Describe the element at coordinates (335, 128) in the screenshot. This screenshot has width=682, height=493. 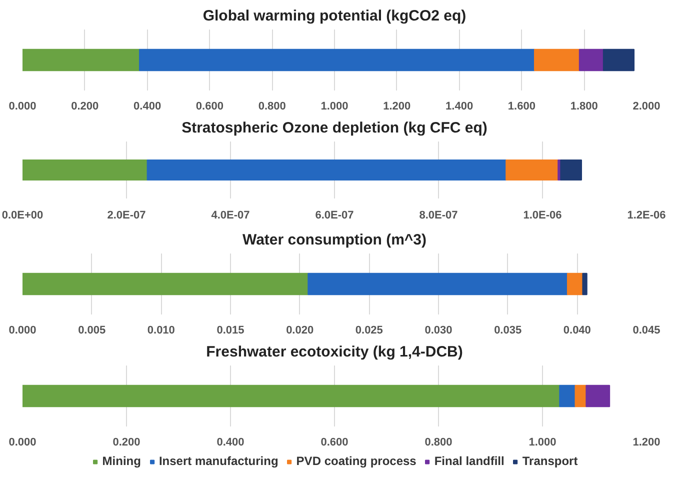
I see `chart-title: Stratospheric Ozone depletion (kg CFC eq)` at that location.